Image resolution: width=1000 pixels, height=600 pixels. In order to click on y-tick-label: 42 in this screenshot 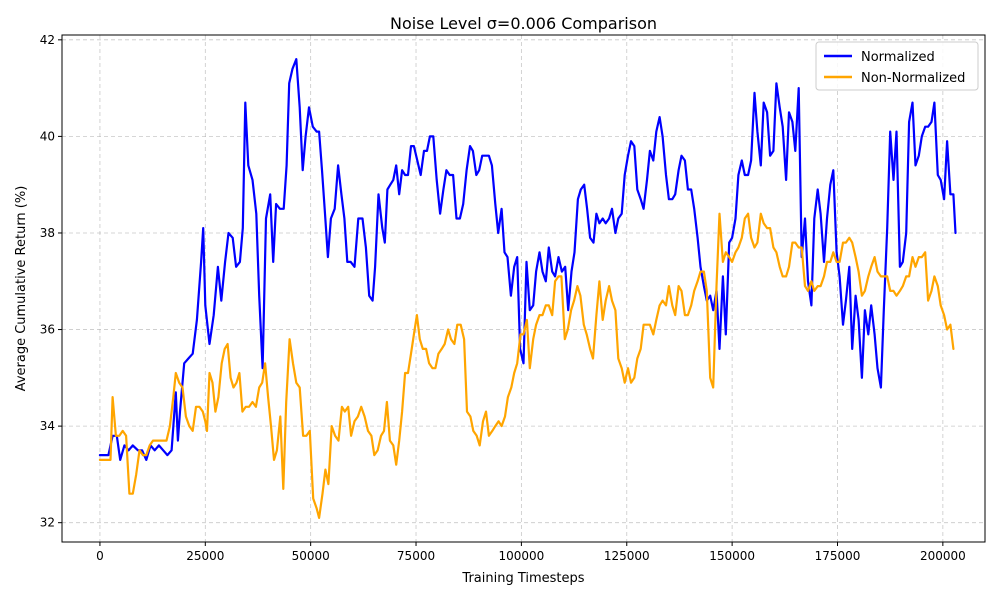, I will do `click(47, 40)`.